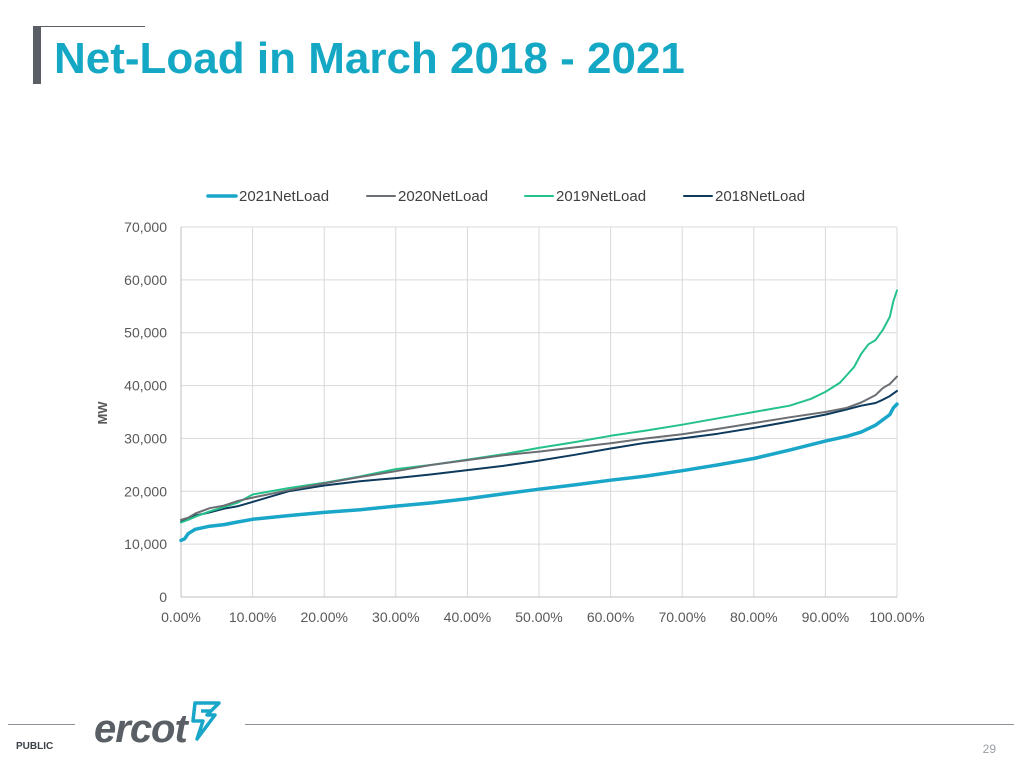  What do you see at coordinates (145, 333) in the screenshot?
I see `y-tick-label: 50,000` at bounding box center [145, 333].